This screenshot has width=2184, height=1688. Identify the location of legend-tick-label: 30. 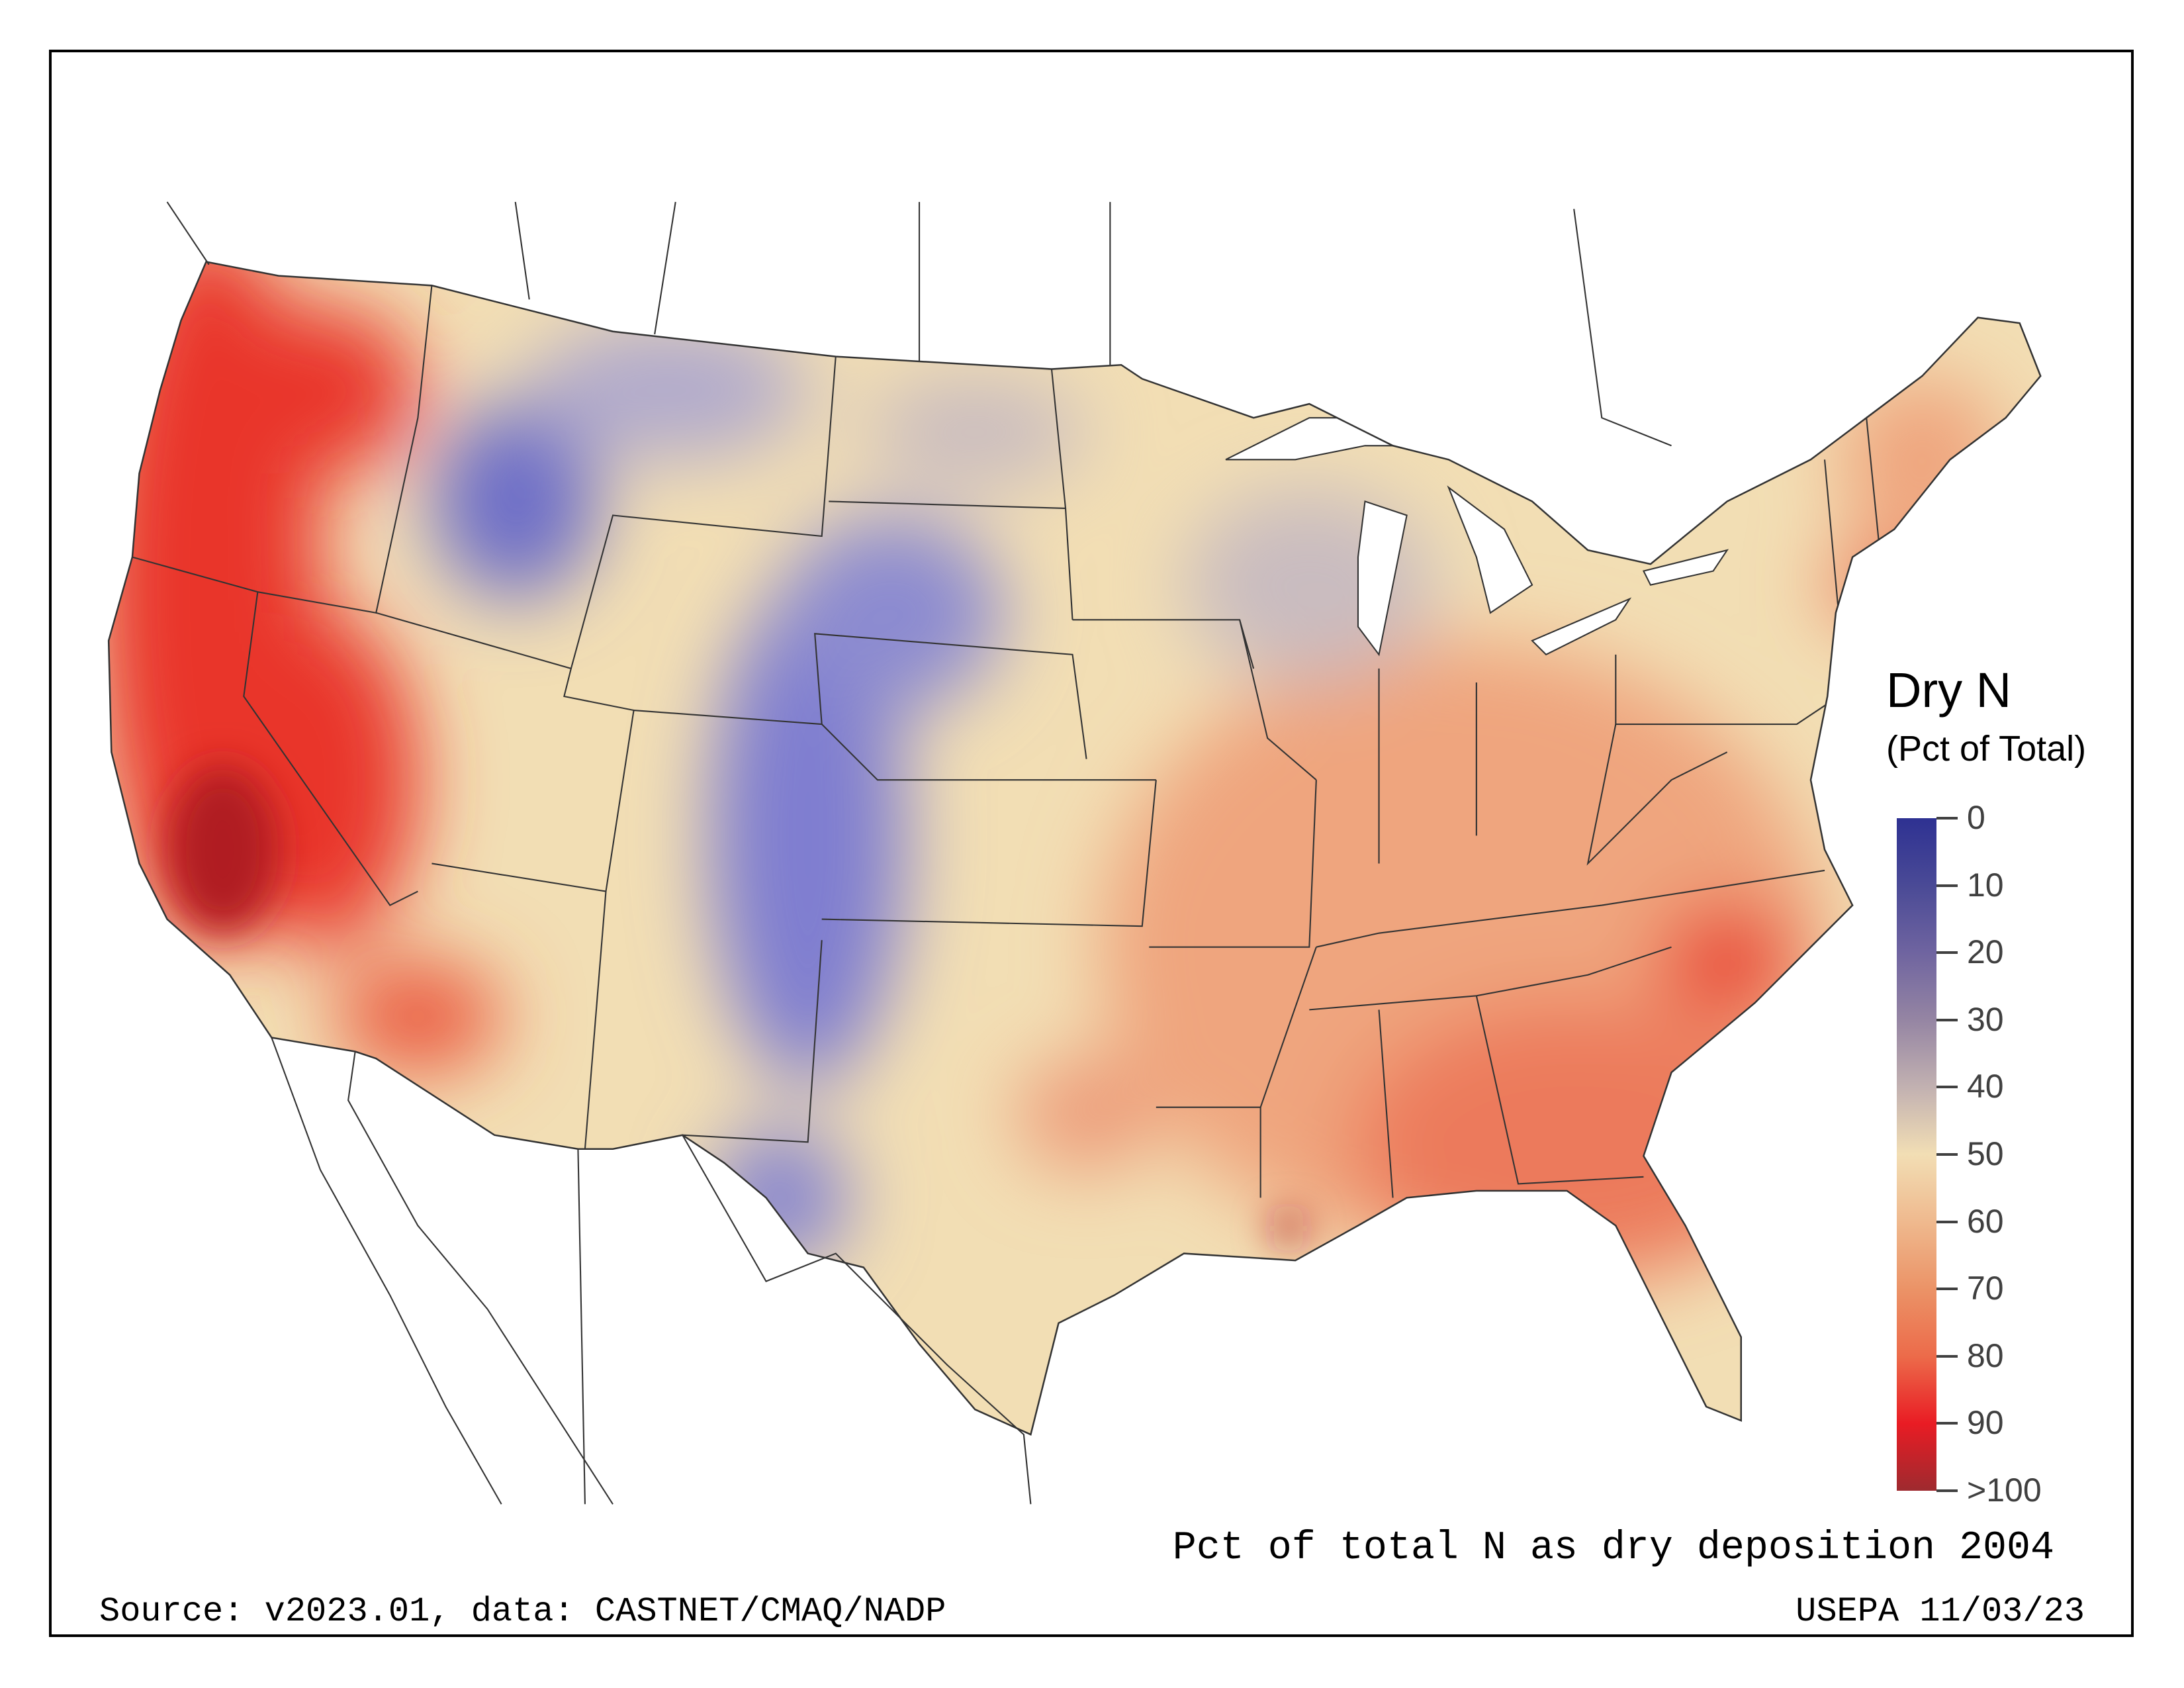
(1985, 1019).